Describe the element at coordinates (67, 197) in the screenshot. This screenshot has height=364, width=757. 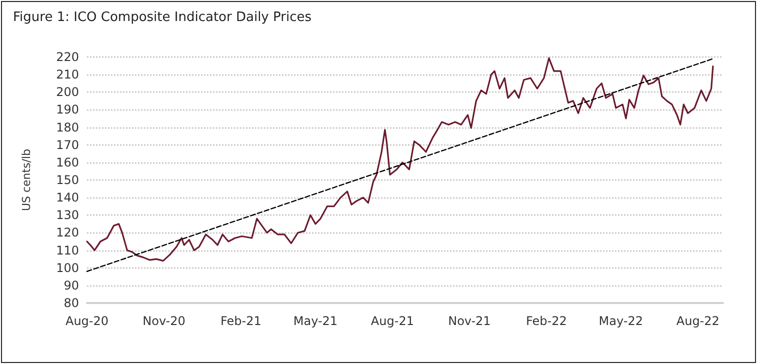
I see `y-tick-label: 140` at that location.